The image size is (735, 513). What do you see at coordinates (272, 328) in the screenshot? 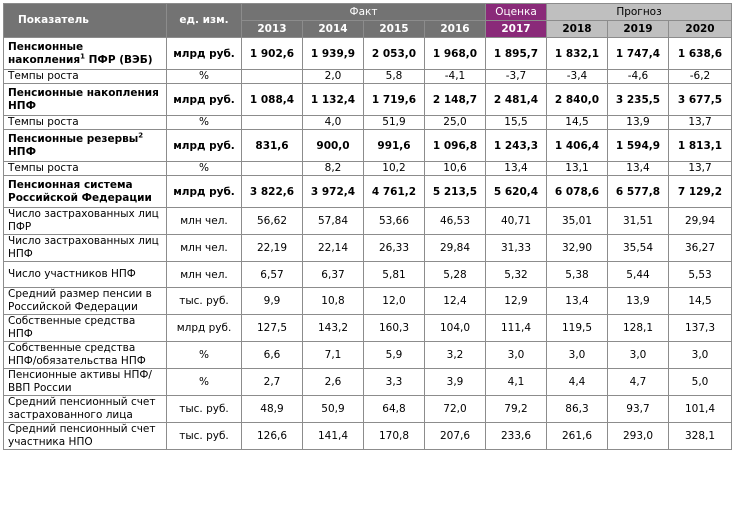
I see `value-cell: 127,5` at bounding box center [272, 328].